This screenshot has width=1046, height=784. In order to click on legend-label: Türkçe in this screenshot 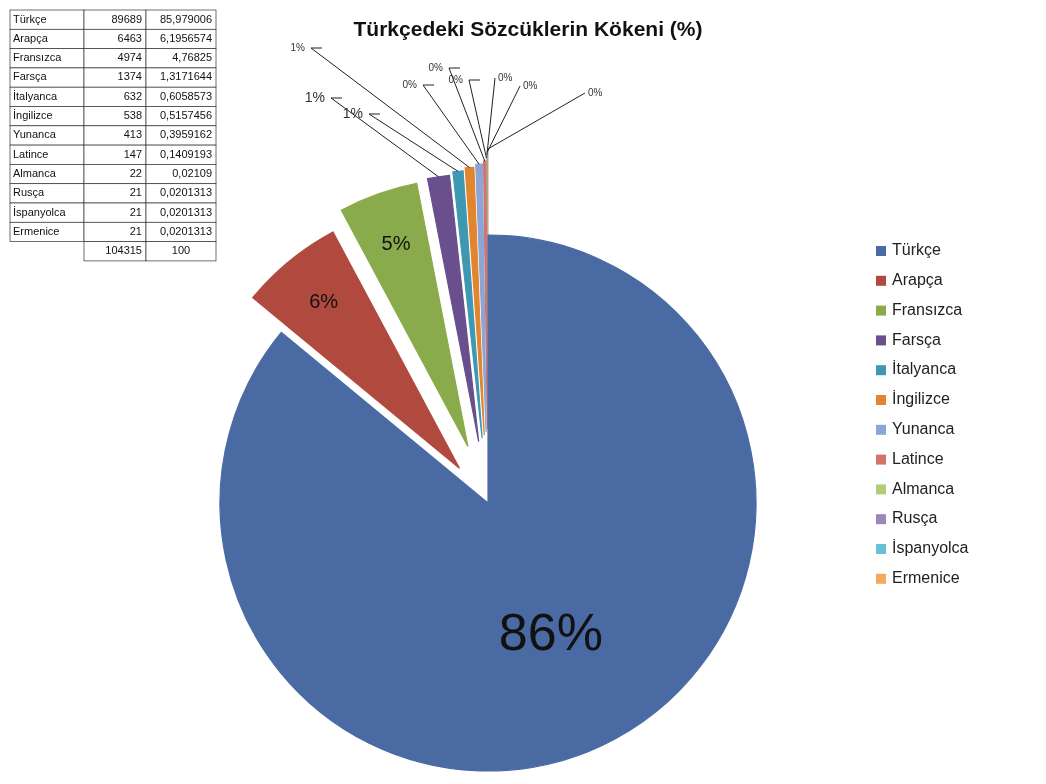, I will do `click(916, 250)`.